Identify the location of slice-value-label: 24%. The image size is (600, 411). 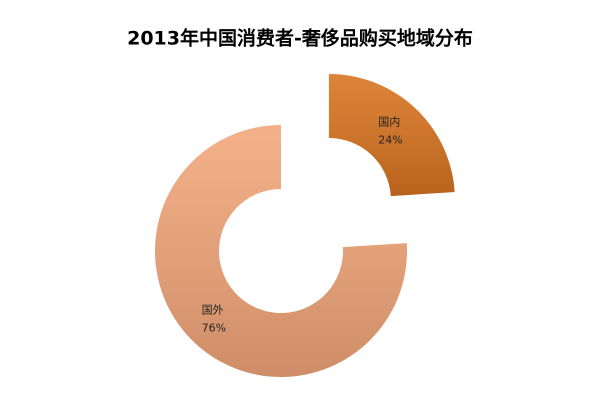
(390, 139).